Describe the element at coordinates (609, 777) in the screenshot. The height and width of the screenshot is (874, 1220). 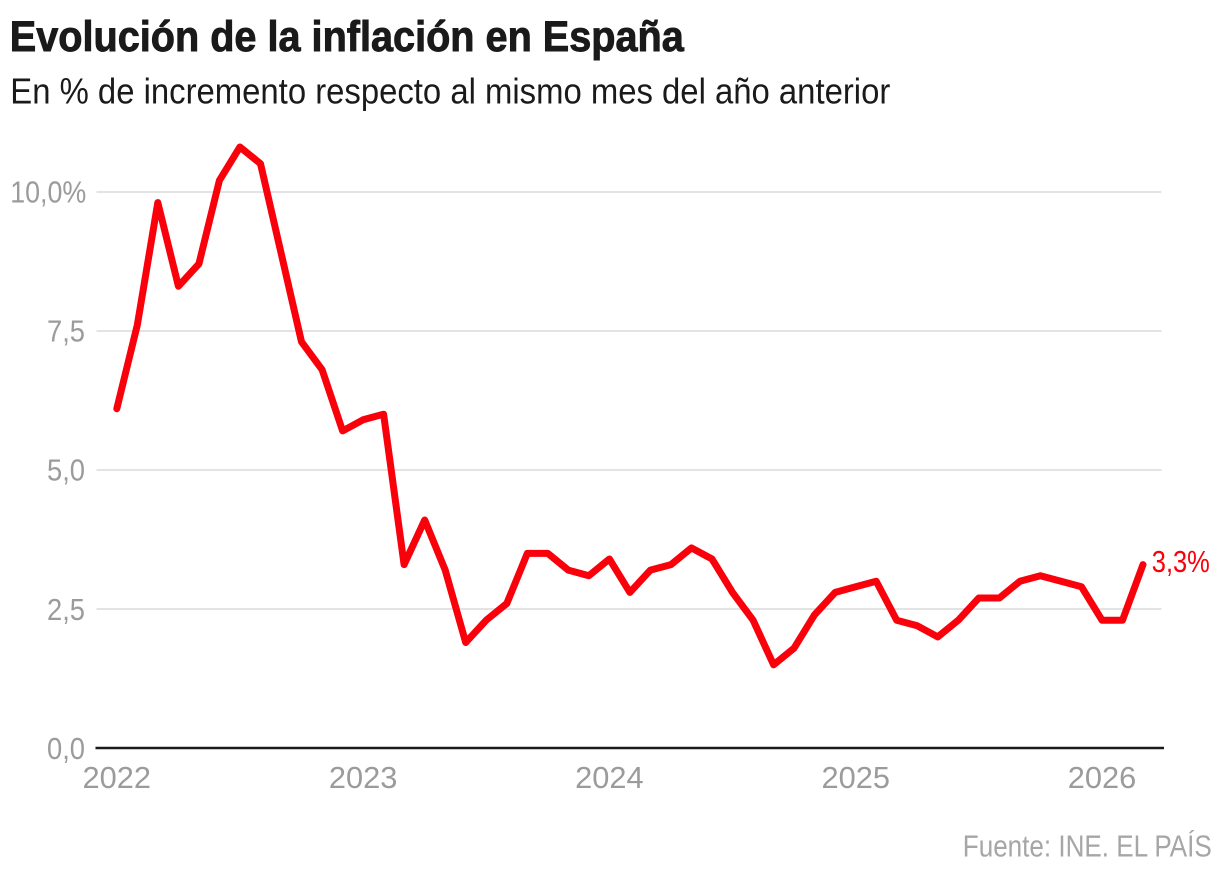
I see `svg-text: 2024` at that location.